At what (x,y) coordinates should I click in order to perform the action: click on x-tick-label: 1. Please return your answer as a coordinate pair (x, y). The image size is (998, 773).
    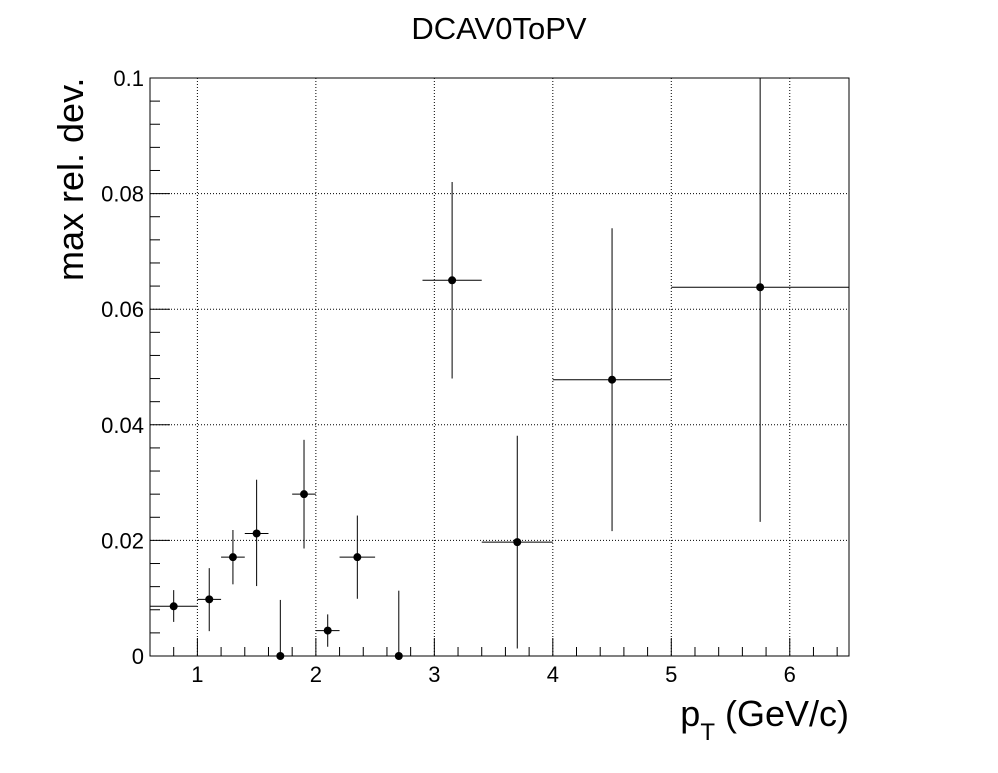
    Looking at the image, I should click on (197, 674).